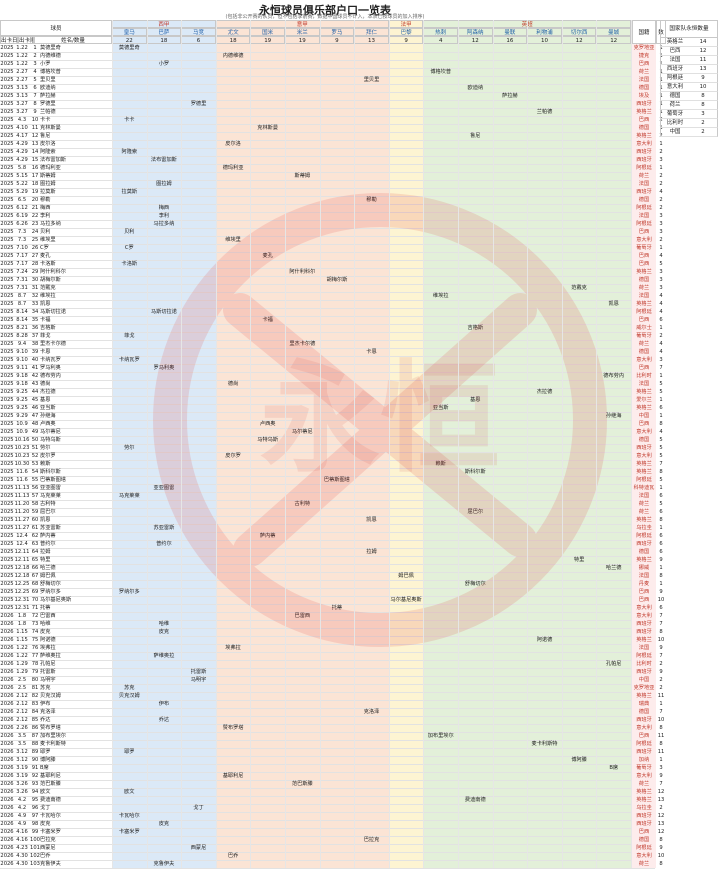 The width and height of the screenshot is (720, 870). I want to click on club-count: 12, so click(475, 40).